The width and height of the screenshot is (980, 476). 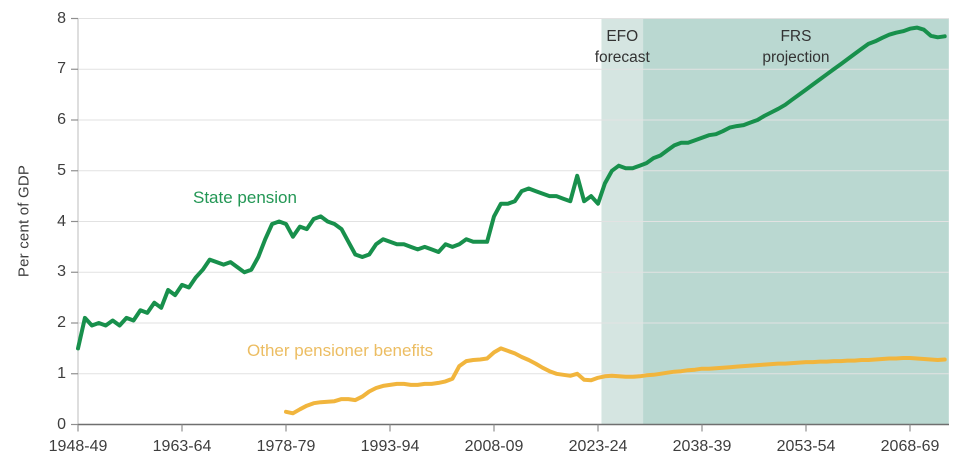 I want to click on y-tick-label-6: 6, so click(x=61, y=119).